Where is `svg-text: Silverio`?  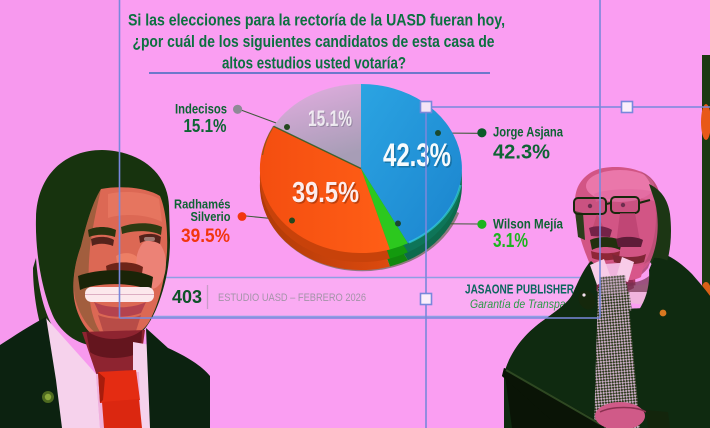 svg-text: Silverio is located at coordinates (211, 216).